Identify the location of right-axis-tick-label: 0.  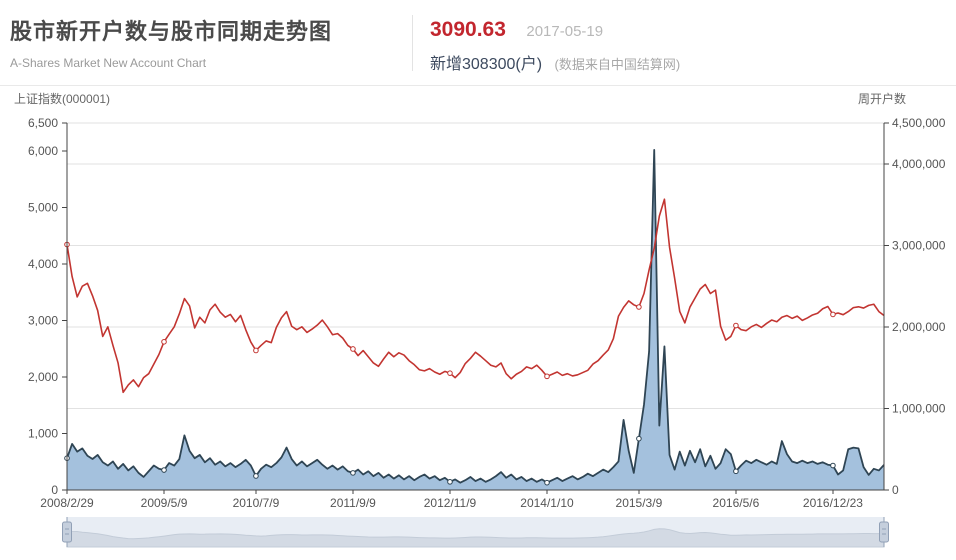
(895, 490).